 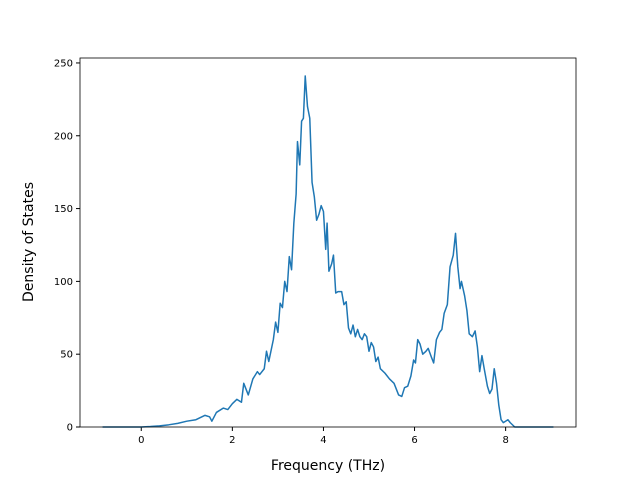 What do you see at coordinates (63, 282) in the screenshot?
I see `y-tick-label: 100` at bounding box center [63, 282].